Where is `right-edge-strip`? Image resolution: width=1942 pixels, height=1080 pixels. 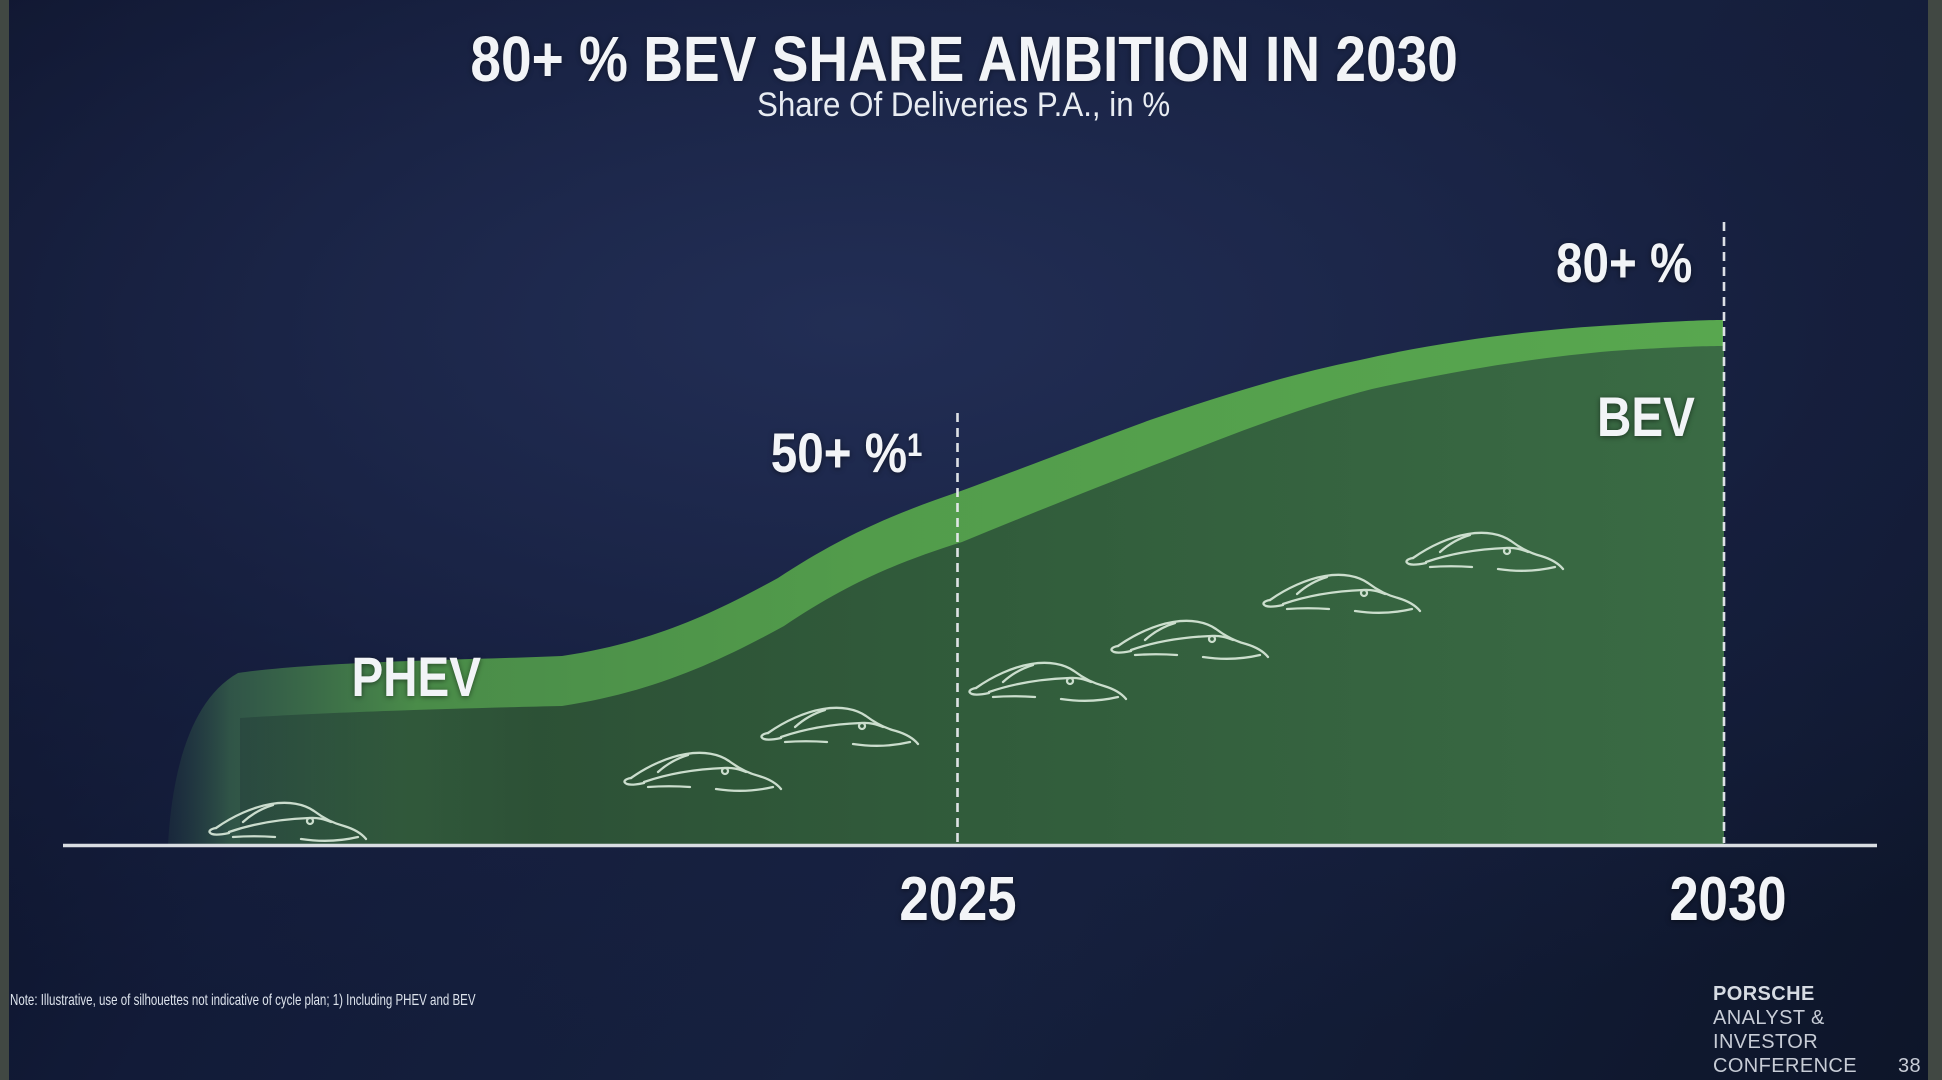 right-edge-strip is located at coordinates (1935, 540).